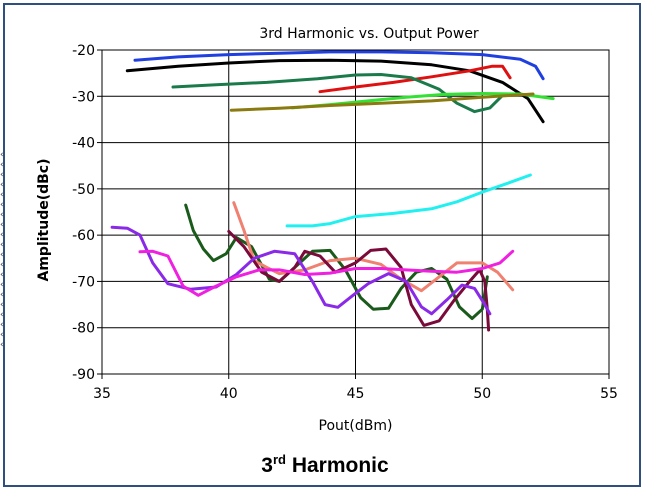  What do you see at coordinates (369, 34) in the screenshot?
I see `chart-title: 3rd Harmonic vs. Output Power` at bounding box center [369, 34].